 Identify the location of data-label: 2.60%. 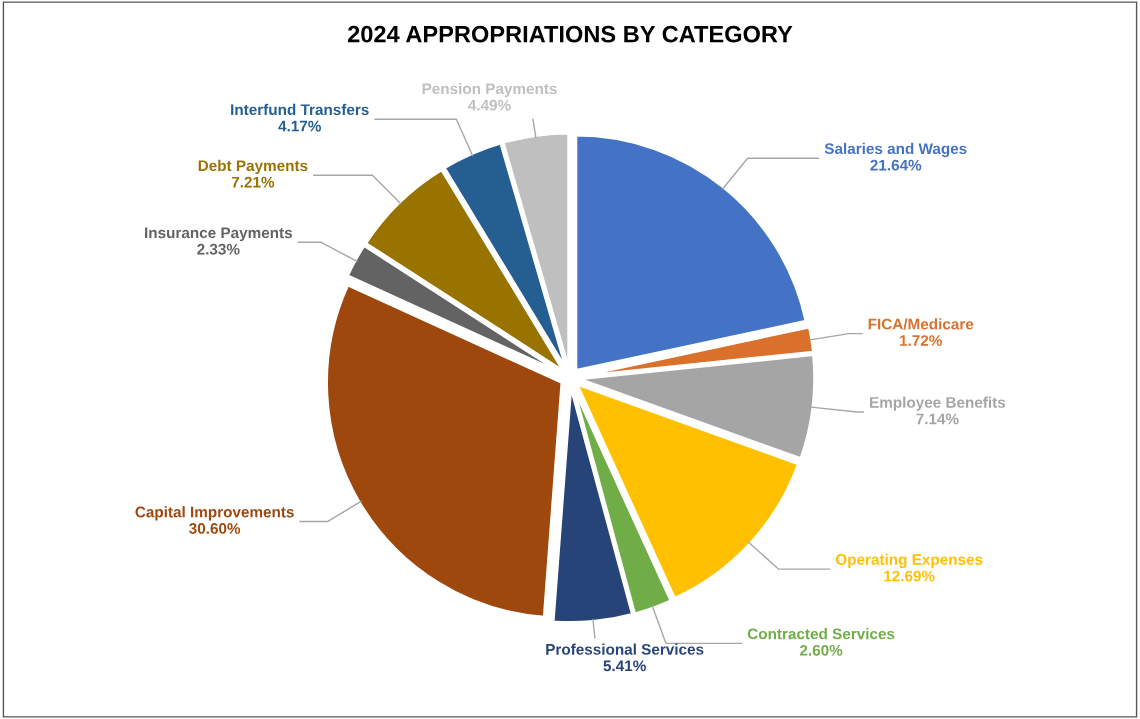
(821, 650).